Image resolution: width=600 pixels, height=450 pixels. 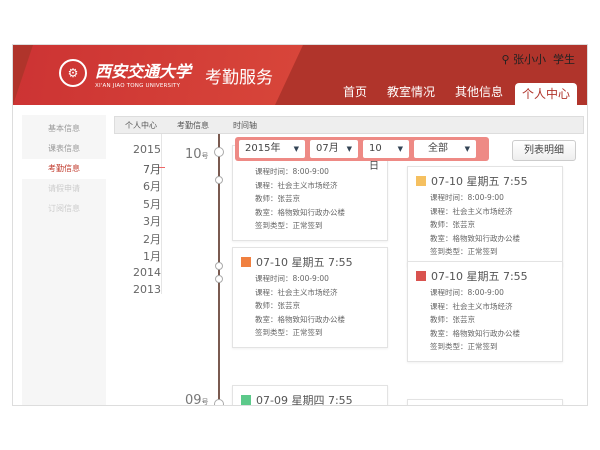 I want to click on nav-classroom: 教室情况, so click(x=411, y=92).